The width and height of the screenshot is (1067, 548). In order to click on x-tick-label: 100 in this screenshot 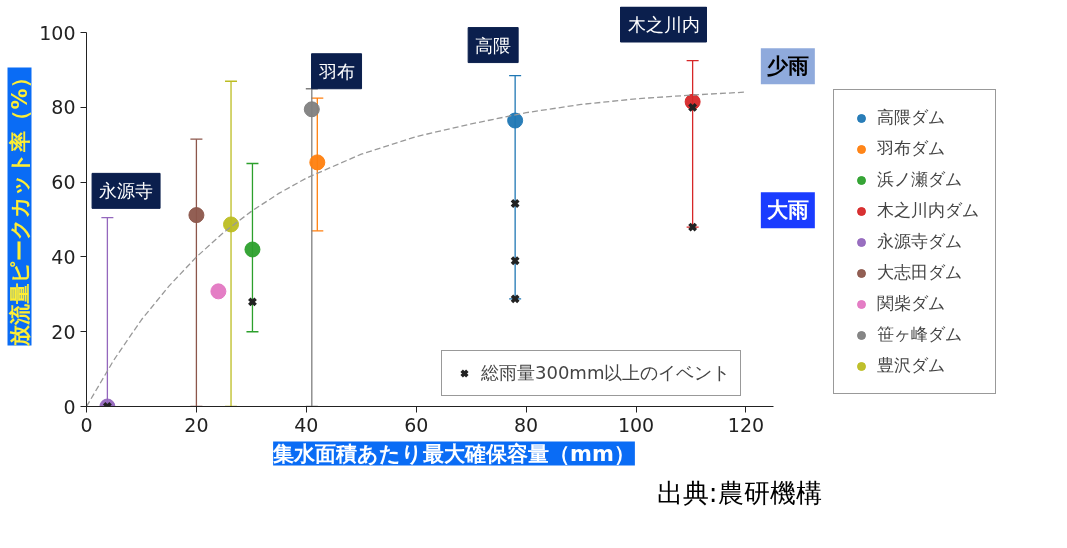, I will do `click(636, 424)`.